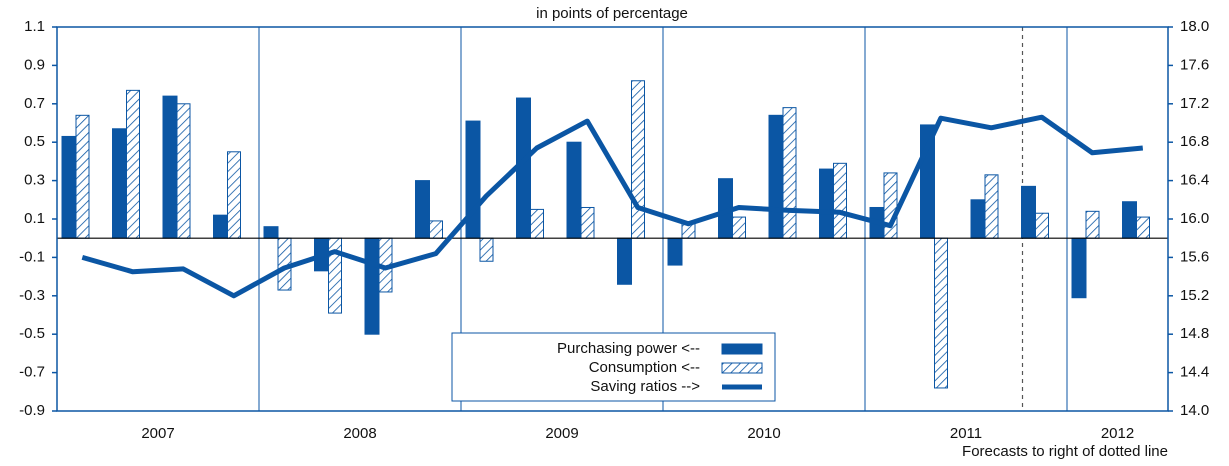 The width and height of the screenshot is (1229, 466). What do you see at coordinates (32, 410) in the screenshot?
I see `y-tick-label: -0.9` at bounding box center [32, 410].